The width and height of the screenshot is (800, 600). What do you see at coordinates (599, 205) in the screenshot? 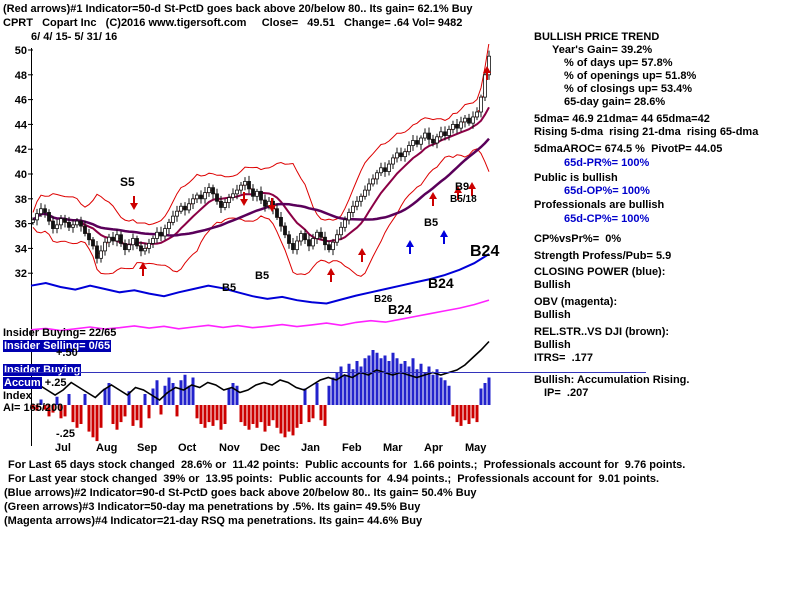
I see `right-panel-line: Professionals are bullish` at bounding box center [599, 205].